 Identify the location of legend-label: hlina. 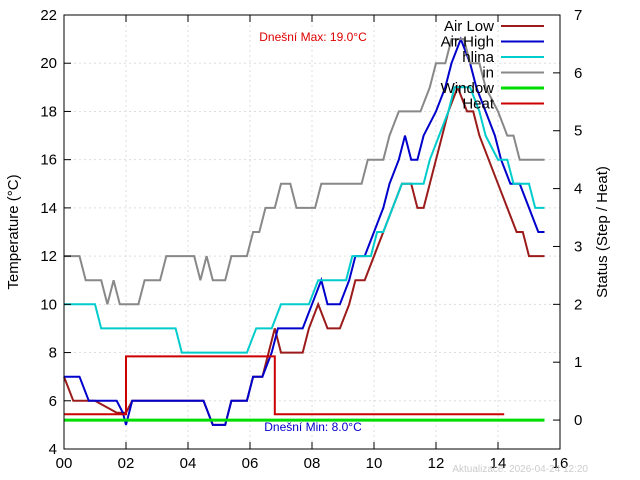
(478, 57).